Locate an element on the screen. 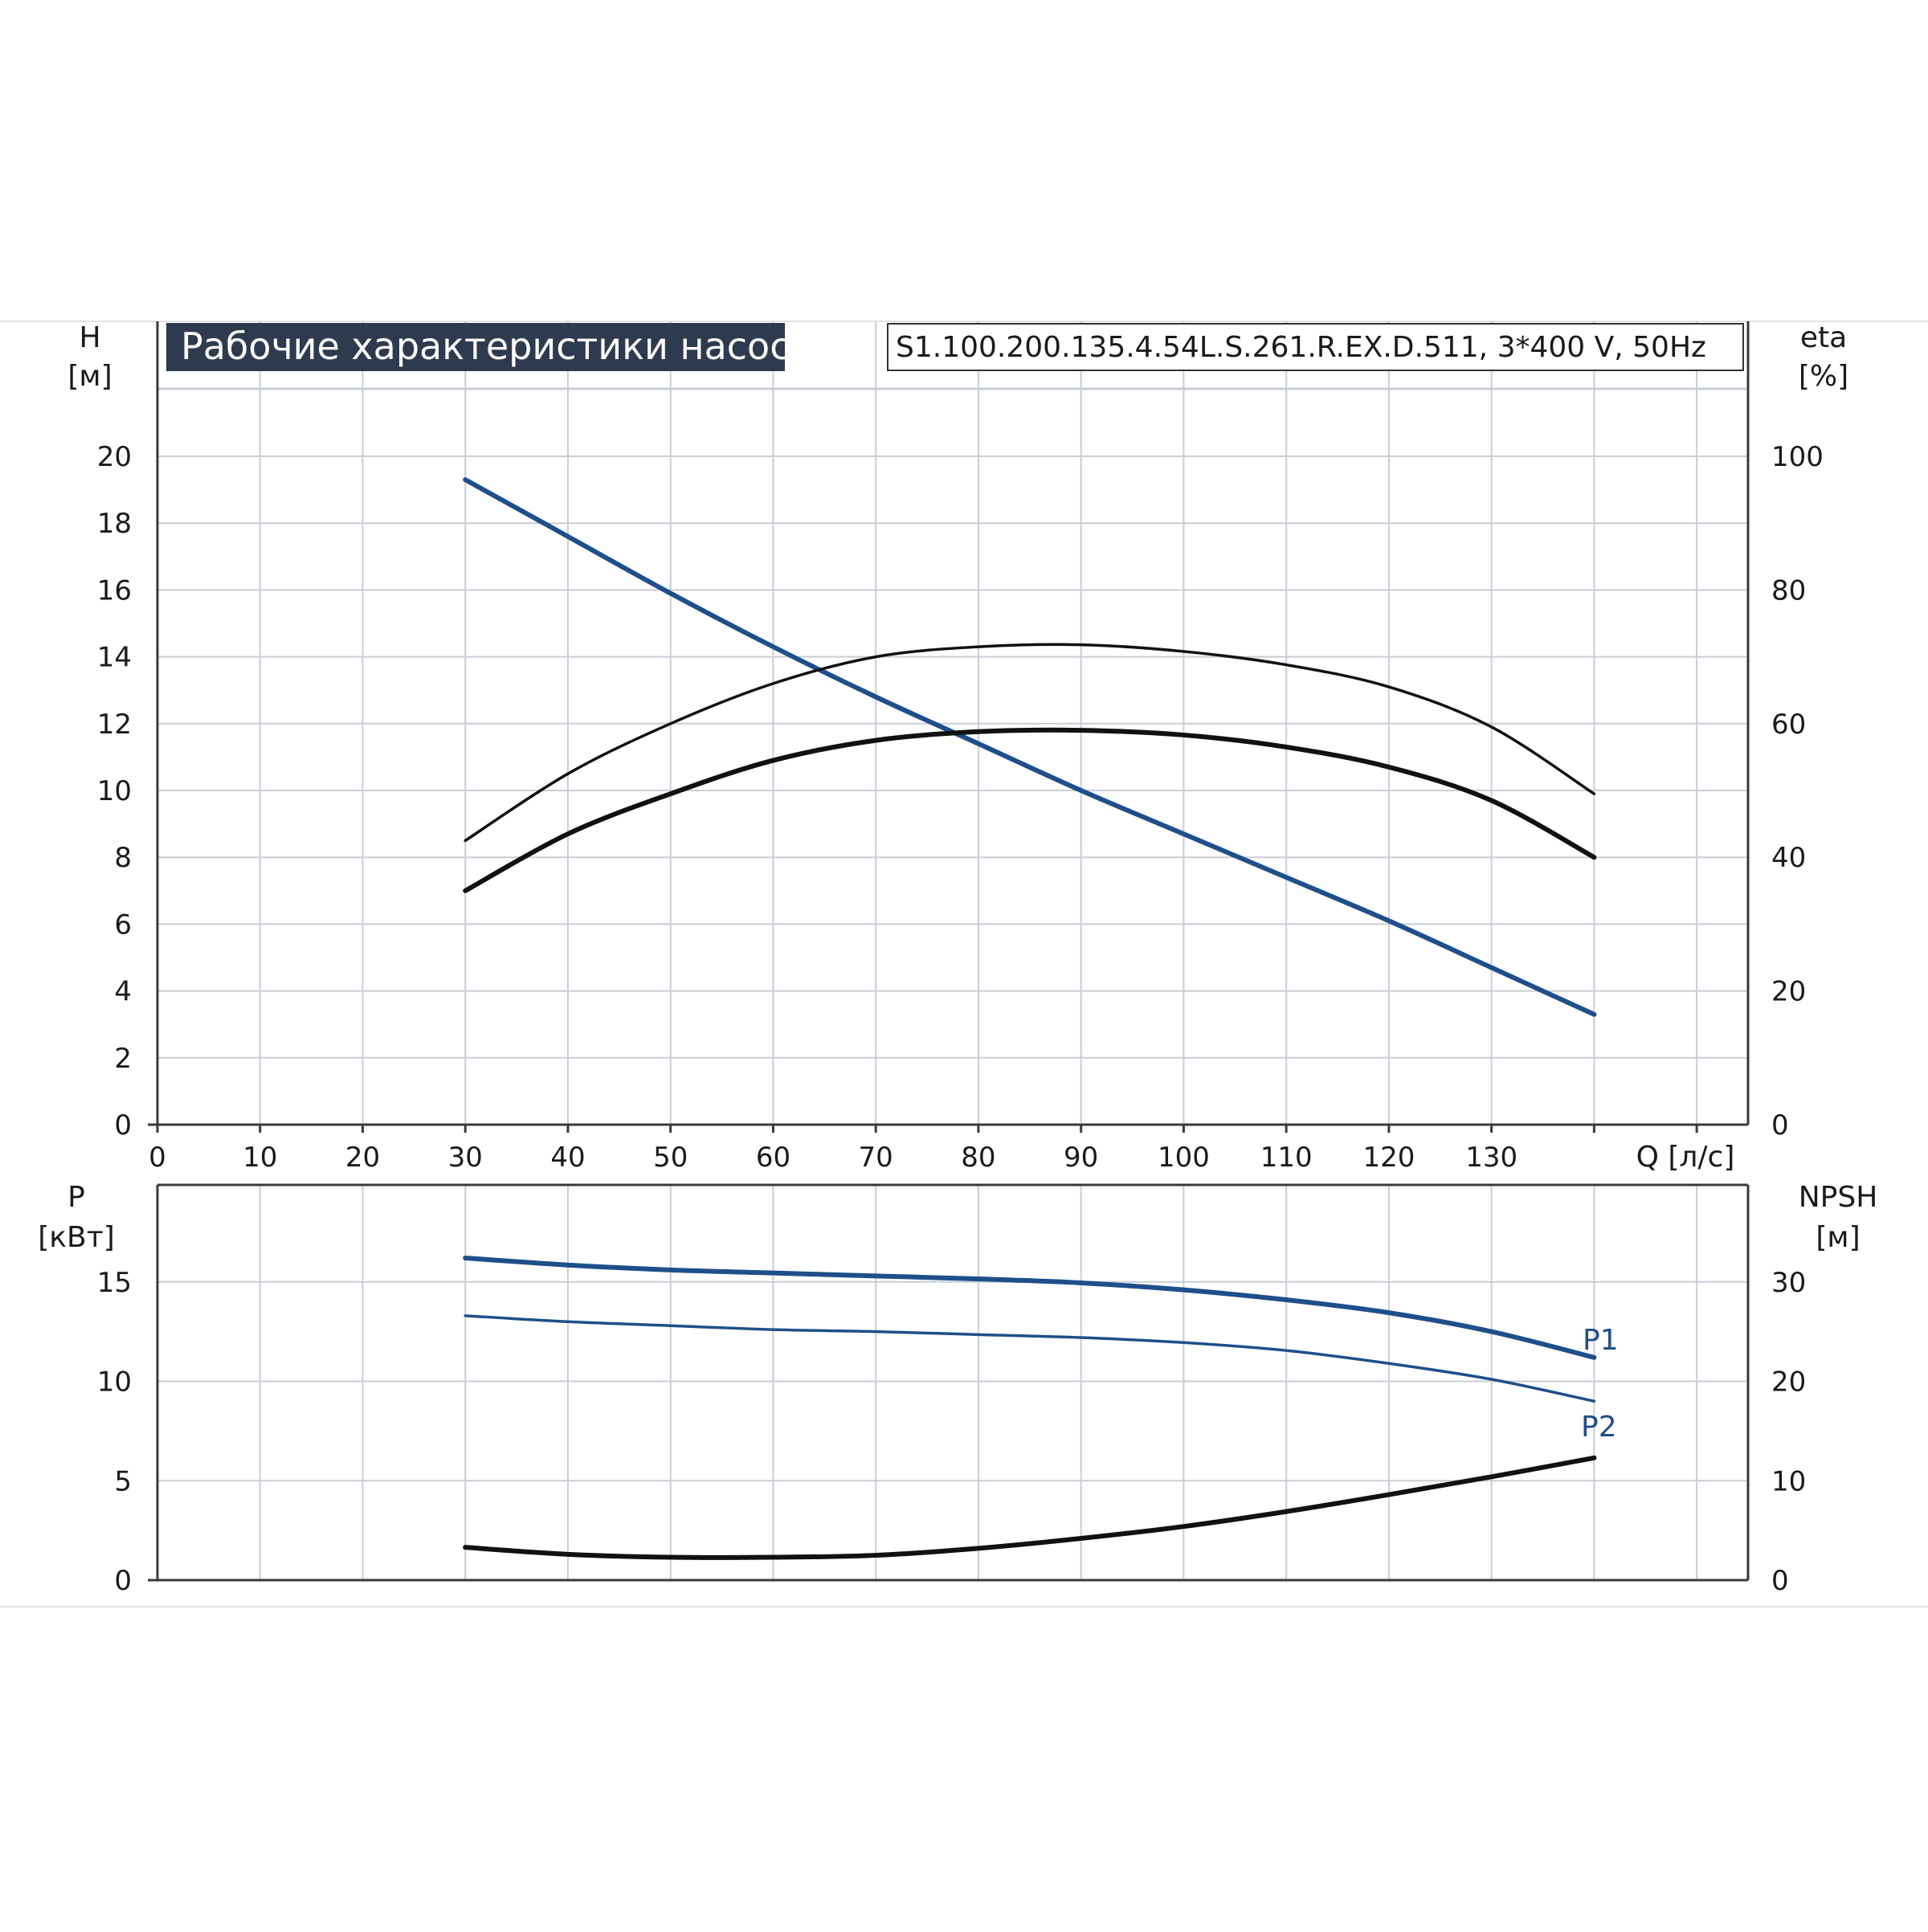 This screenshot has width=1928, height=1932. x-tick-label: 100 is located at coordinates (1184, 1158).